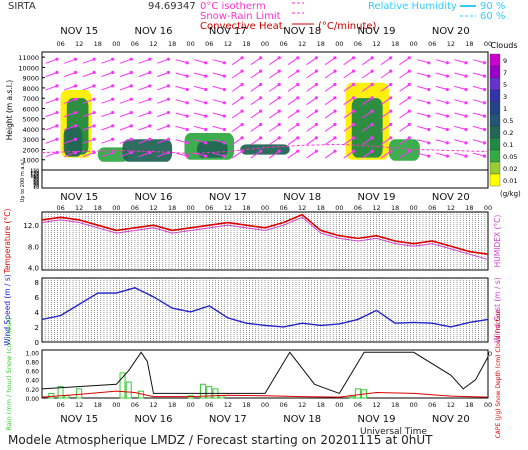 The width and height of the screenshot is (528, 450). I want to click on colorbar-swatch, so click(495, 96).